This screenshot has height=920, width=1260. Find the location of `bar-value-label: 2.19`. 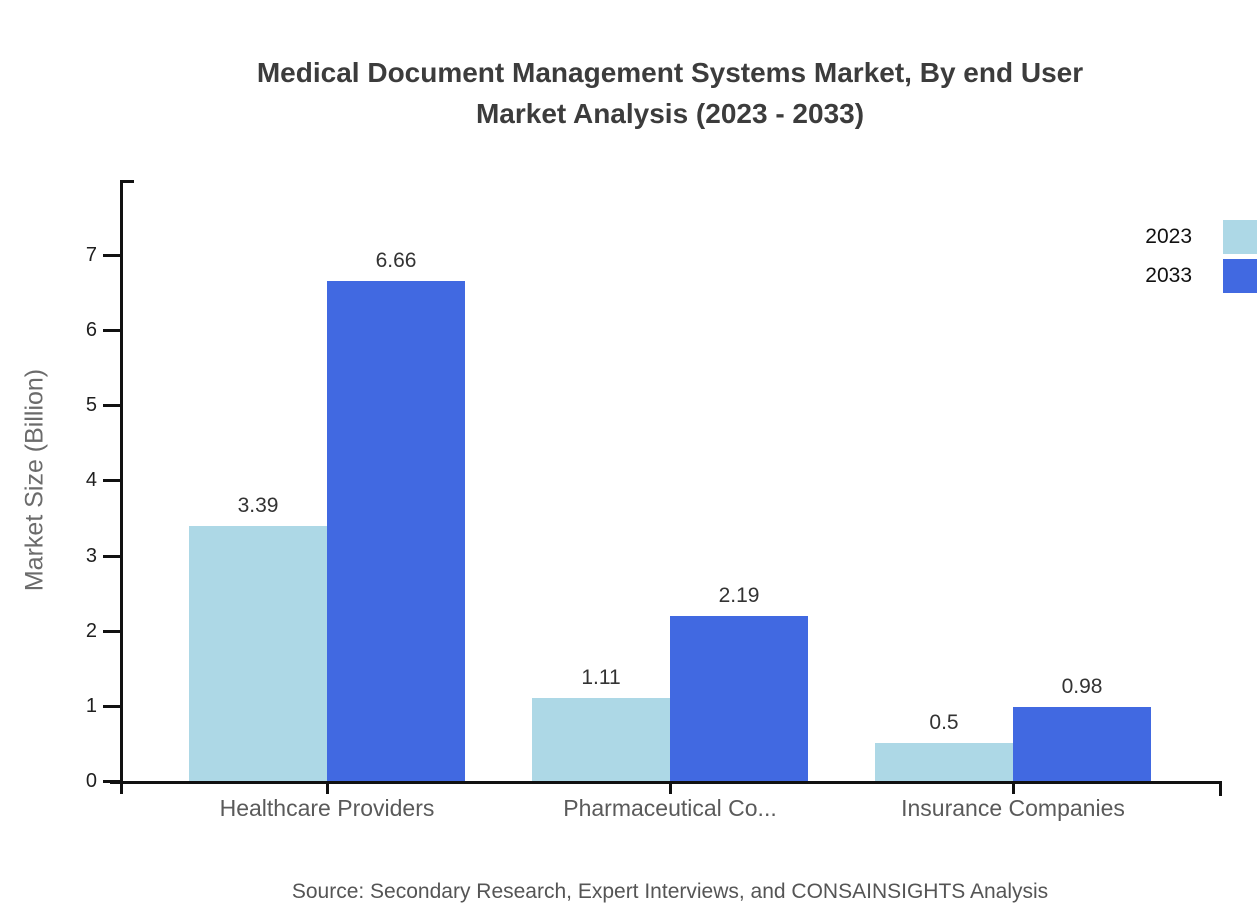

bar-value-label: 2.19 is located at coordinates (739, 596).